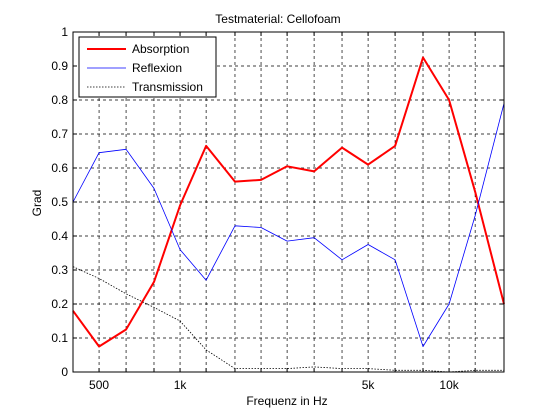  I want to click on y-axis-label: Grad, so click(37, 203).